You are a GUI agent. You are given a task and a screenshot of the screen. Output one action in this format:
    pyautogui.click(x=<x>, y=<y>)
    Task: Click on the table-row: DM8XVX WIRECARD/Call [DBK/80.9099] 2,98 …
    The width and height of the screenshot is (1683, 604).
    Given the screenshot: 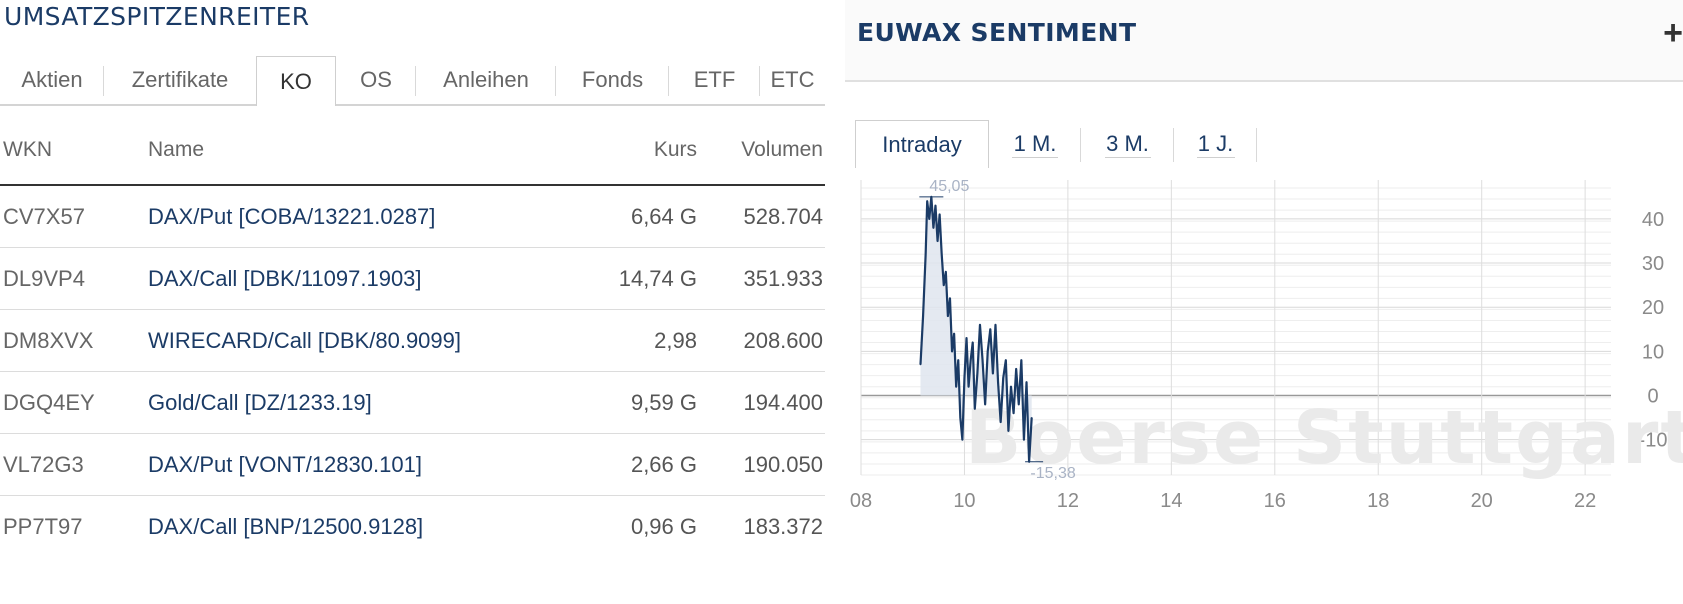 What is the action you would take?
    pyautogui.click(x=412, y=341)
    